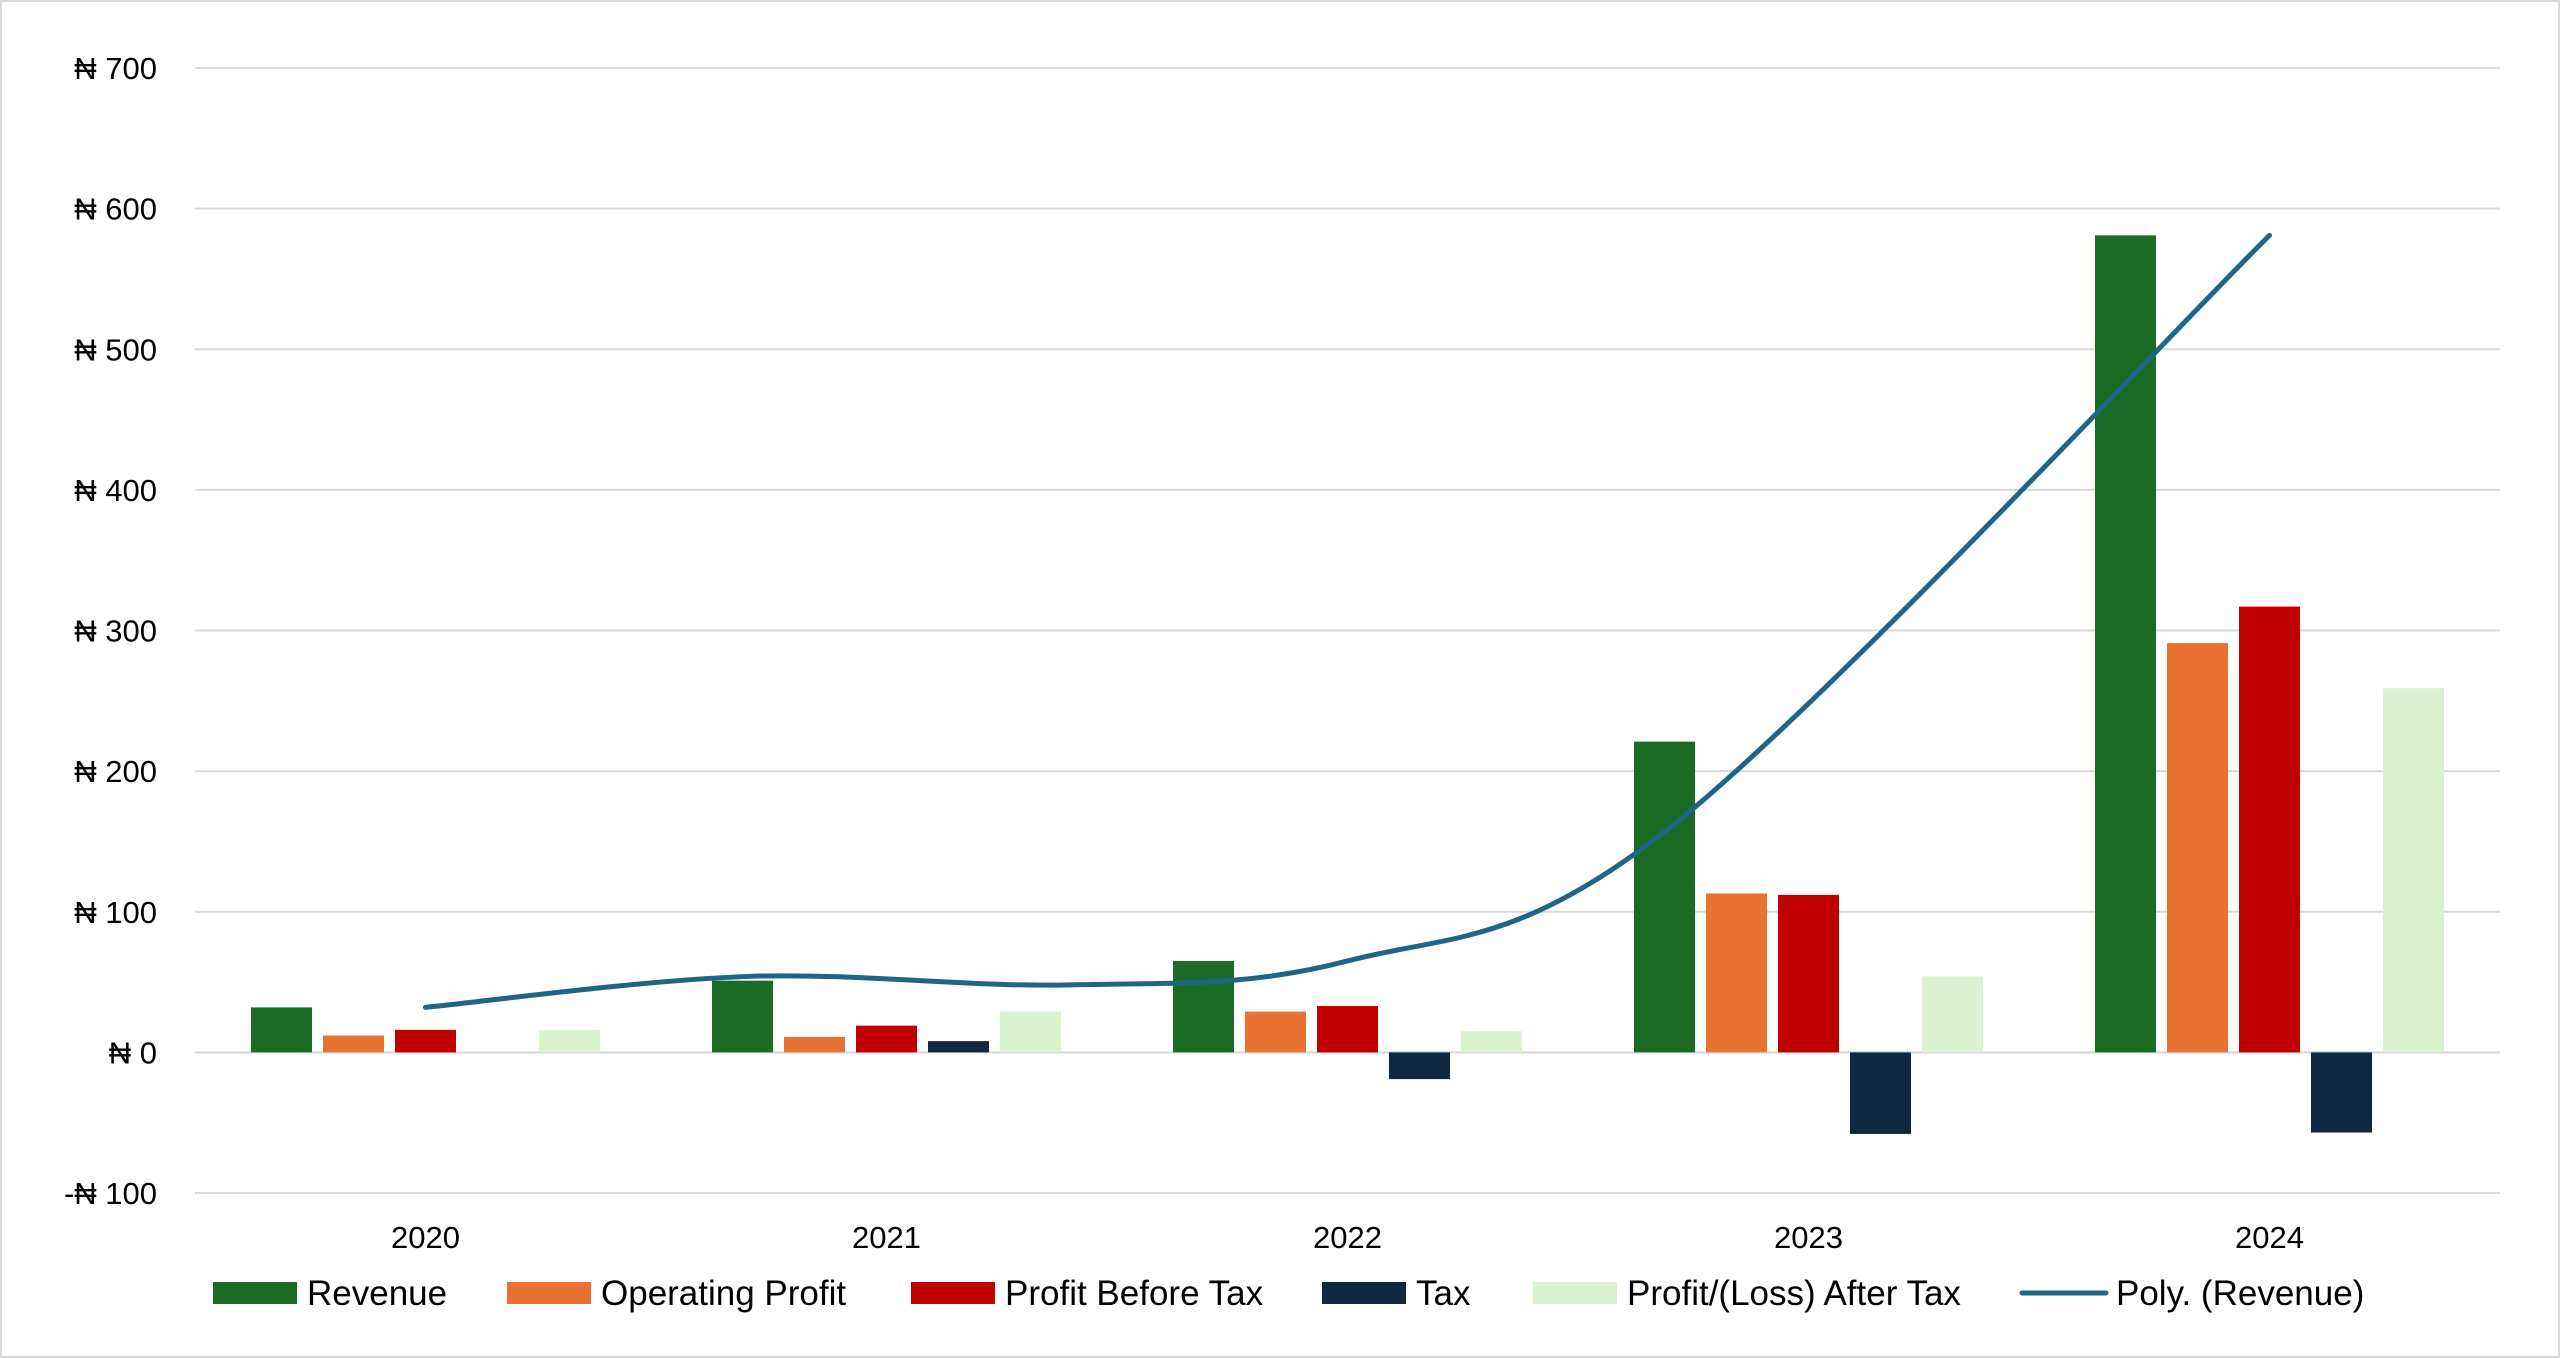  I want to click on x-tick-label: 2021, so click(886, 1237).